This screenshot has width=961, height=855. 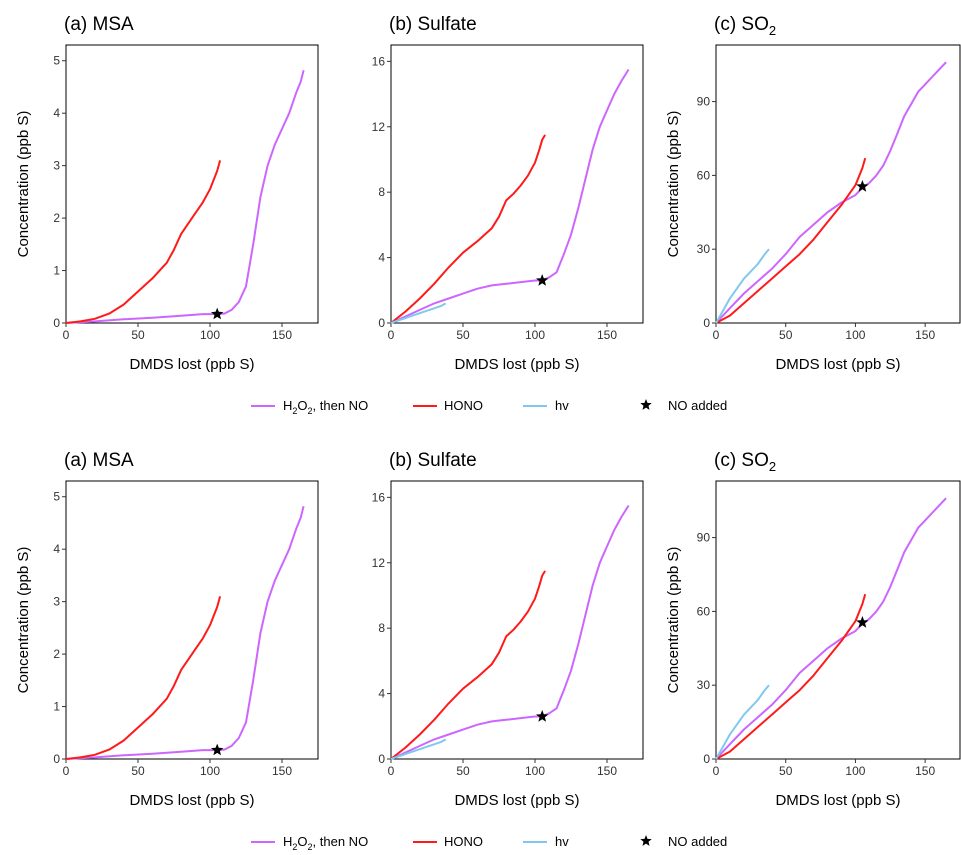 What do you see at coordinates (433, 460) in the screenshot?
I see `panel-title: (b) Sulfate` at bounding box center [433, 460].